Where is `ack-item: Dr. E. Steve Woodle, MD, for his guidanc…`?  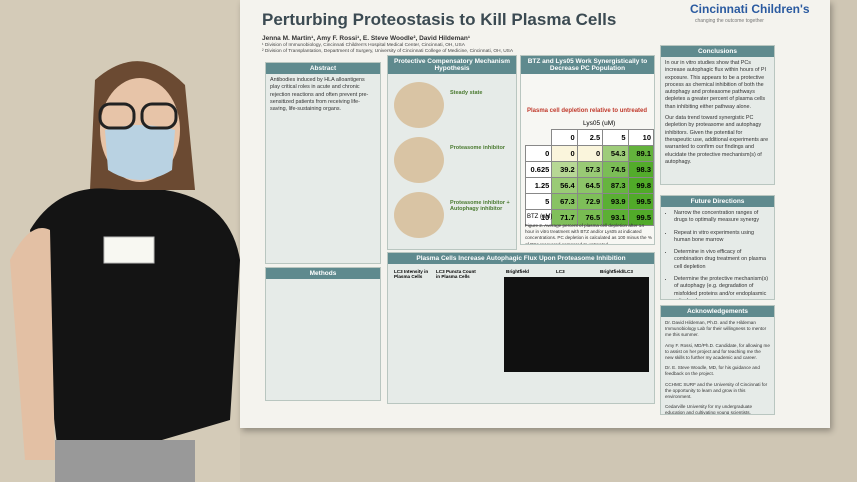
ack-item: Dr. E. Steve Woodle, MD, for his guidanc… is located at coordinates (712, 371).